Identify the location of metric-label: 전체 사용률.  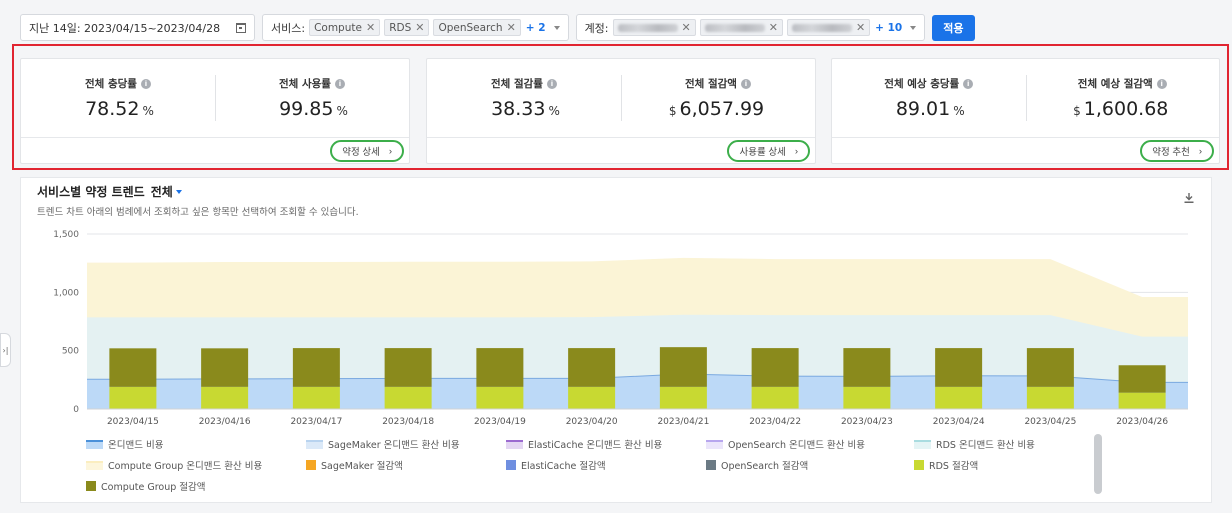
(305, 84).